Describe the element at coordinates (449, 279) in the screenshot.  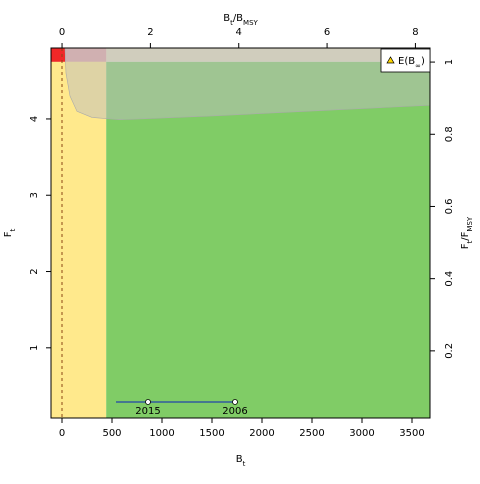
I see `y2-tick-label: 0.4` at that location.